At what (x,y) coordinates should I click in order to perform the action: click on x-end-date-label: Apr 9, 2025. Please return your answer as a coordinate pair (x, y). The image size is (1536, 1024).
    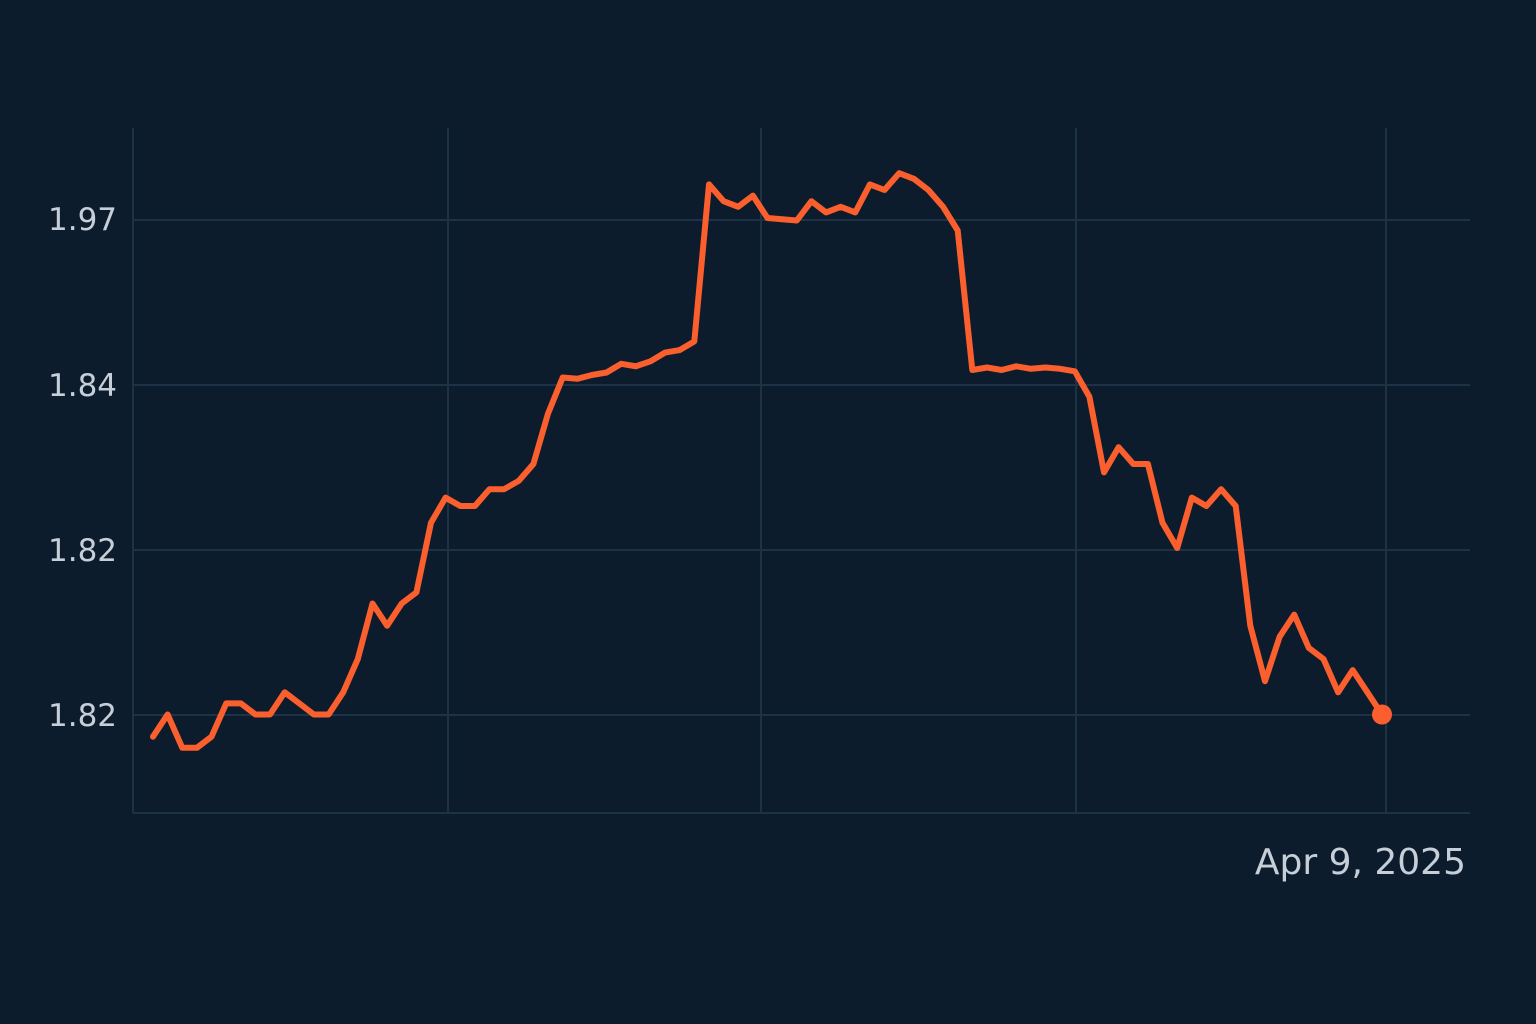
    Looking at the image, I should click on (1360, 862).